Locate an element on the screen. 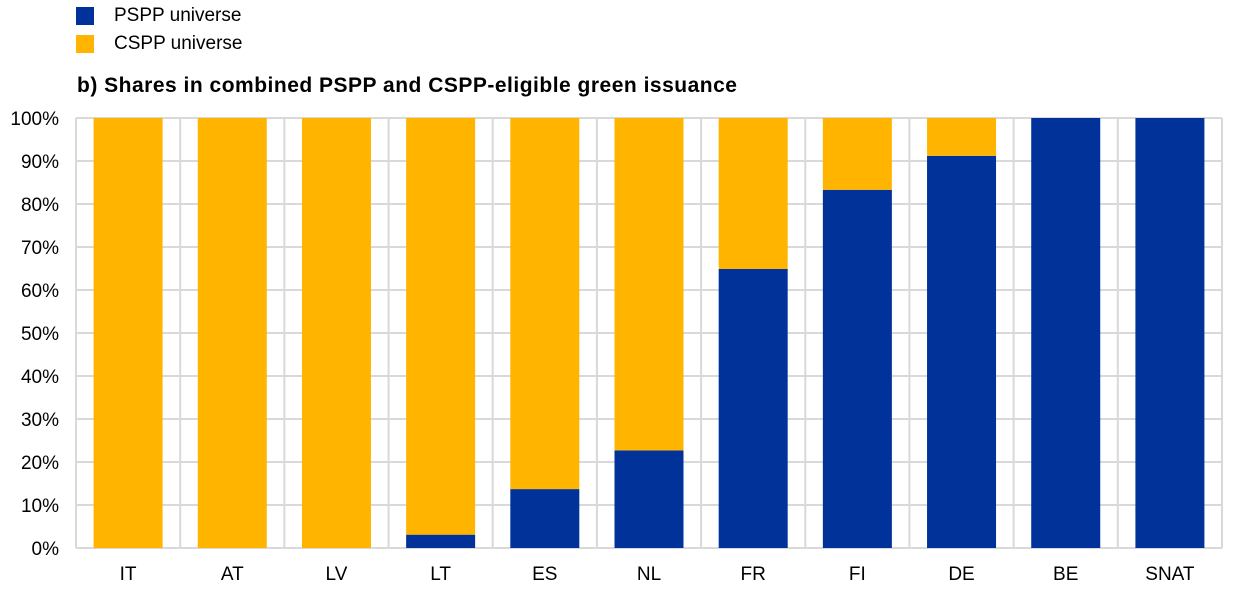  y-tick-label: 60% is located at coordinates (40, 291).